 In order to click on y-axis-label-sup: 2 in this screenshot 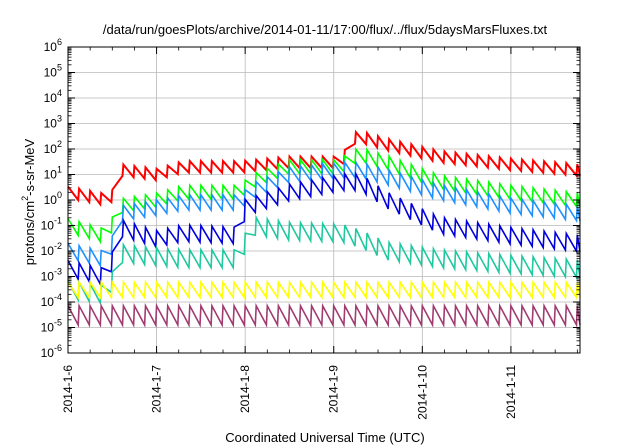, I will do `click(25, 198)`.